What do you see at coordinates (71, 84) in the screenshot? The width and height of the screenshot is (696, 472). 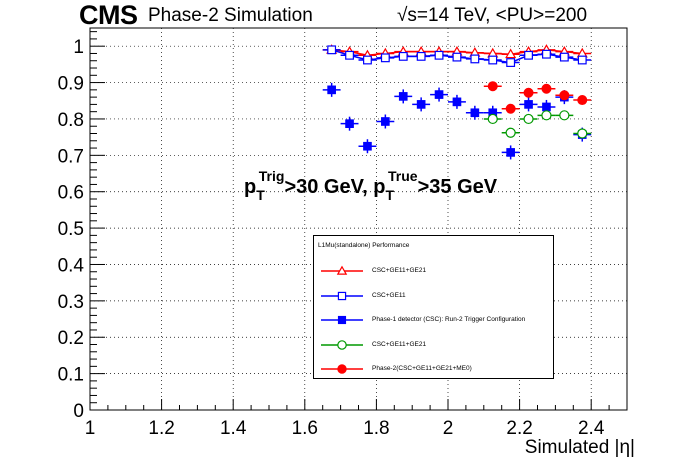 I see `y-tick-label: 0.9` at bounding box center [71, 84].